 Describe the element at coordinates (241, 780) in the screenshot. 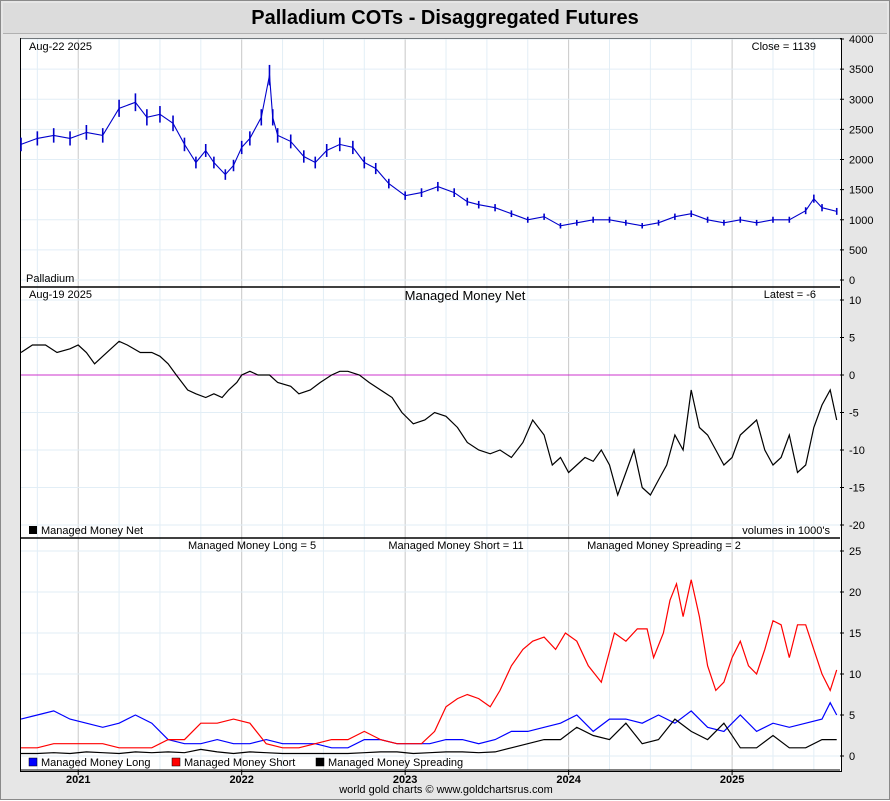

I see `x-tick-label: 2022` at that location.